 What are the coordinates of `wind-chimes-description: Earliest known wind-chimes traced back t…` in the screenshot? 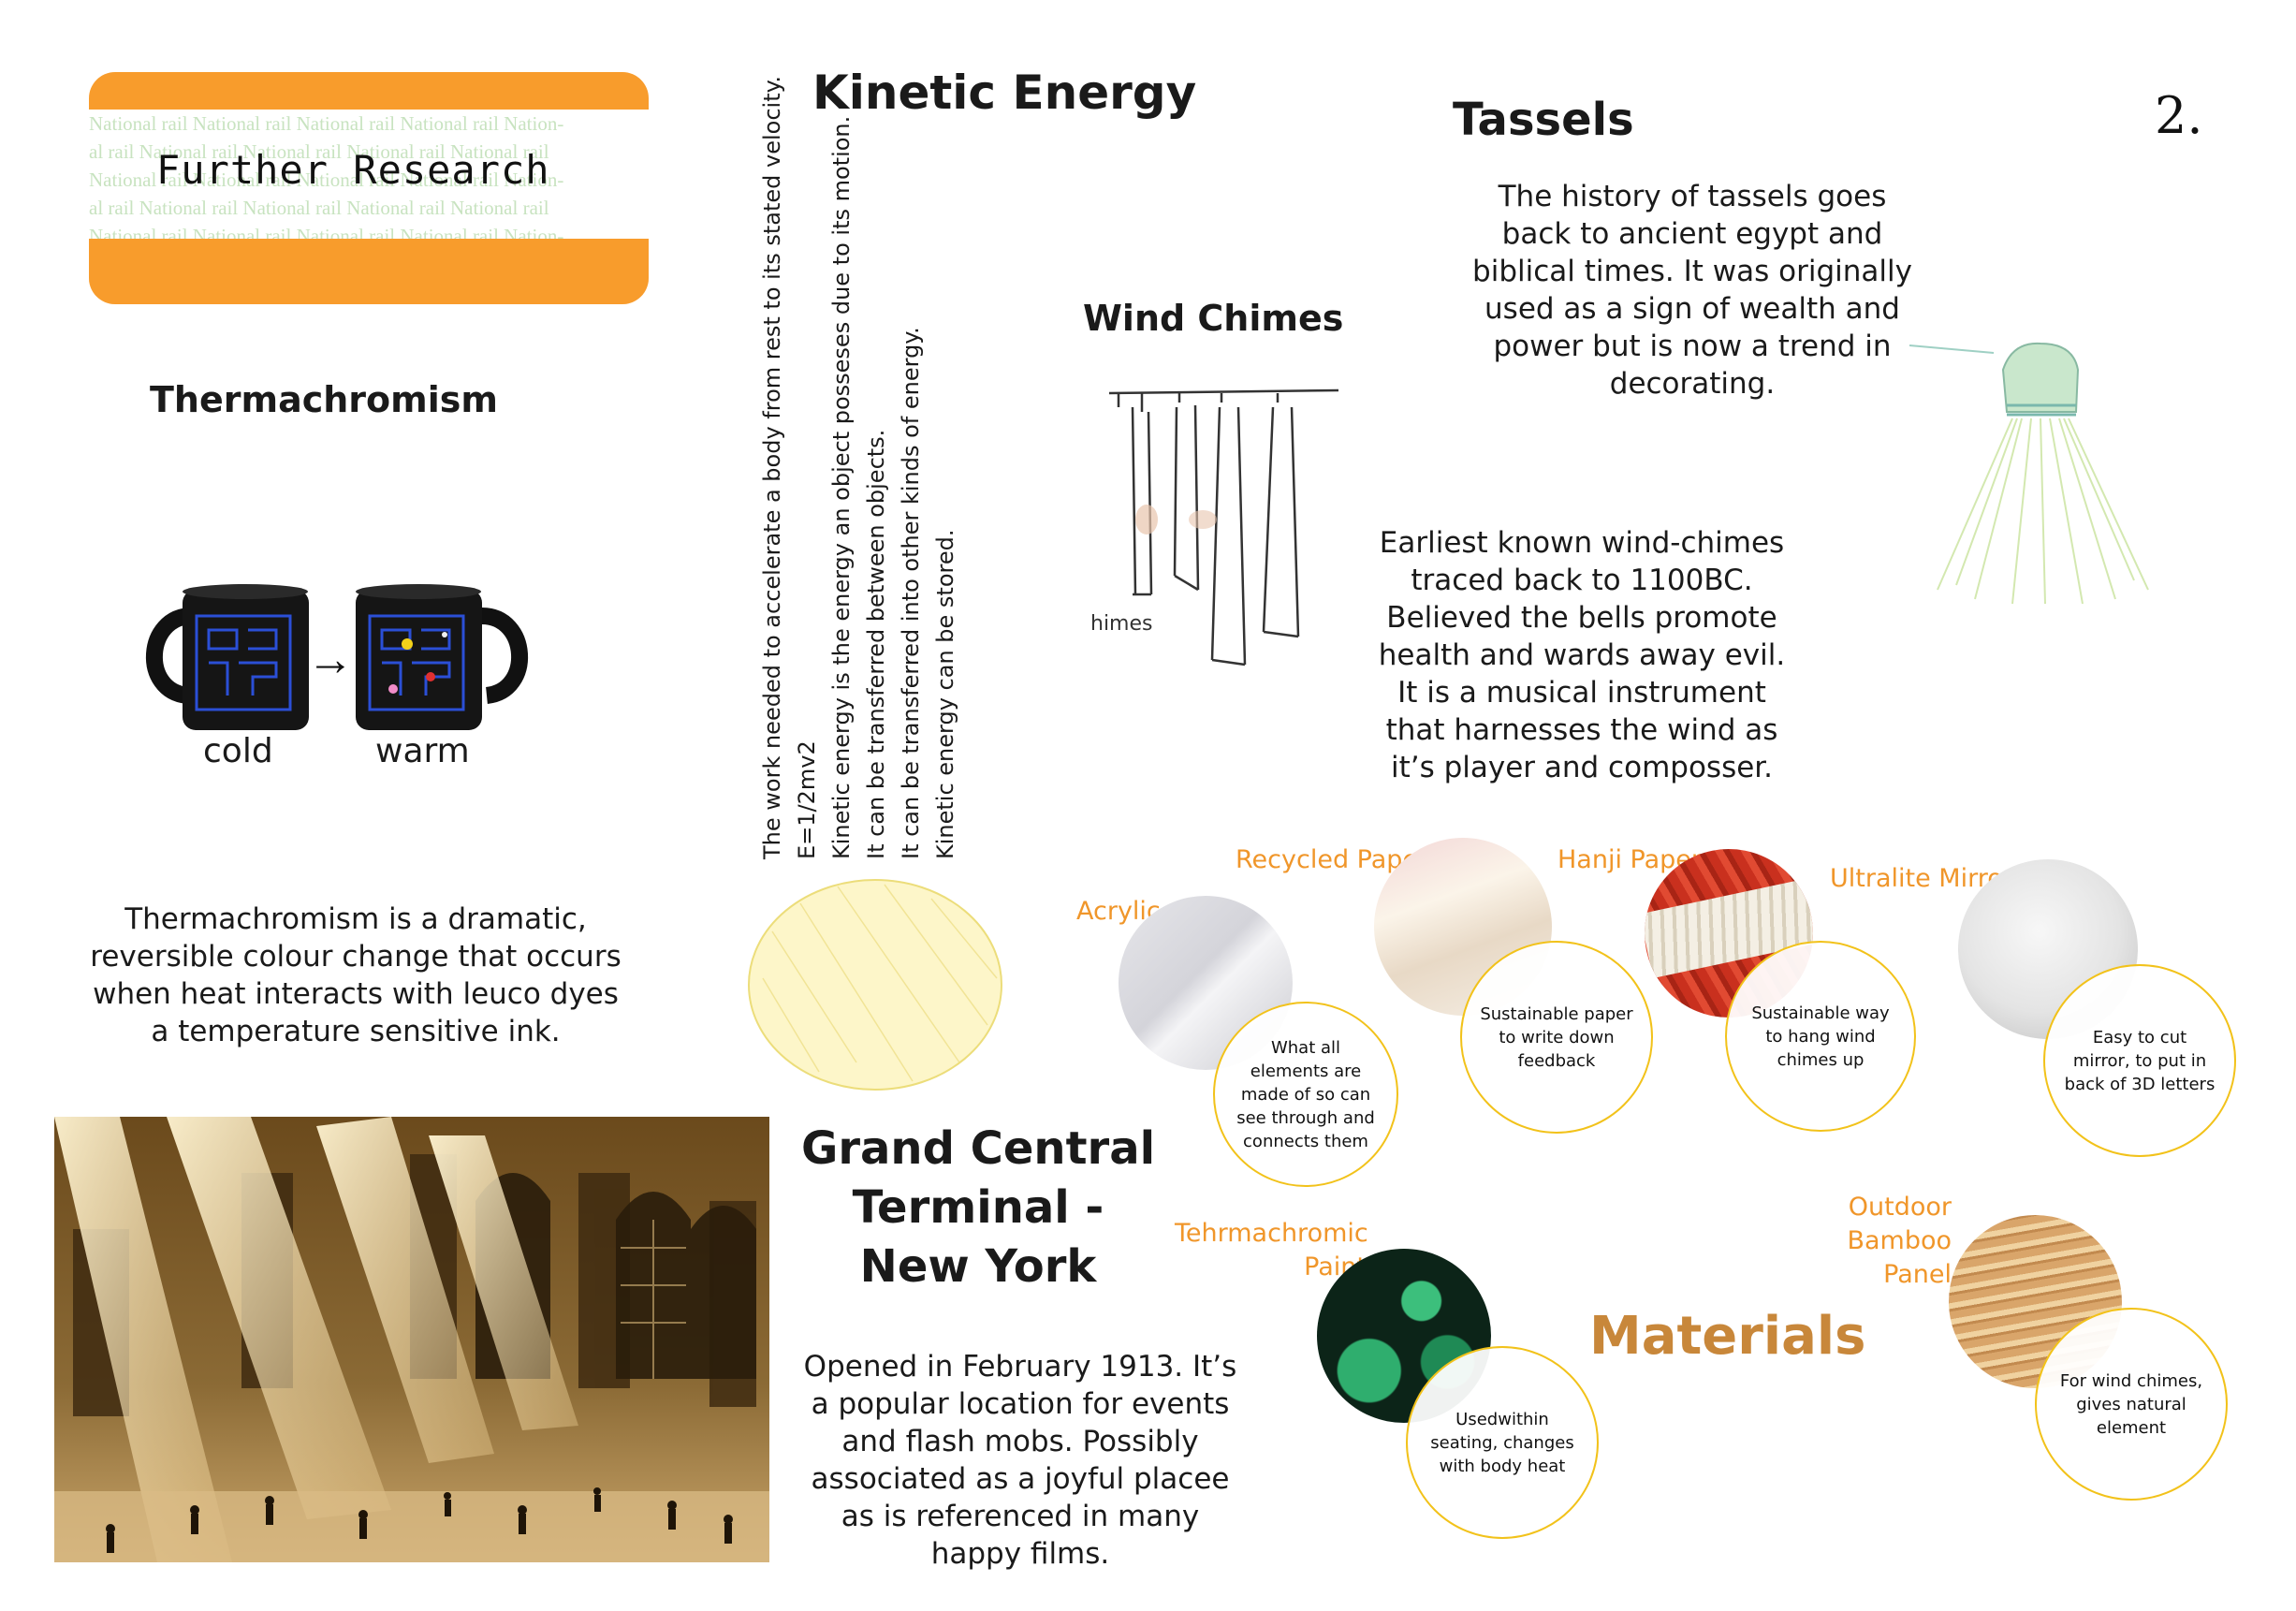 It's located at (1582, 655).